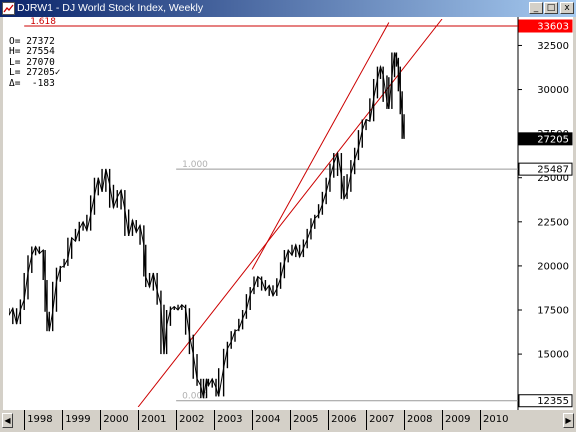 This screenshot has height=432, width=576. I want to click on scroll-left-button: ◀, so click(7, 420).